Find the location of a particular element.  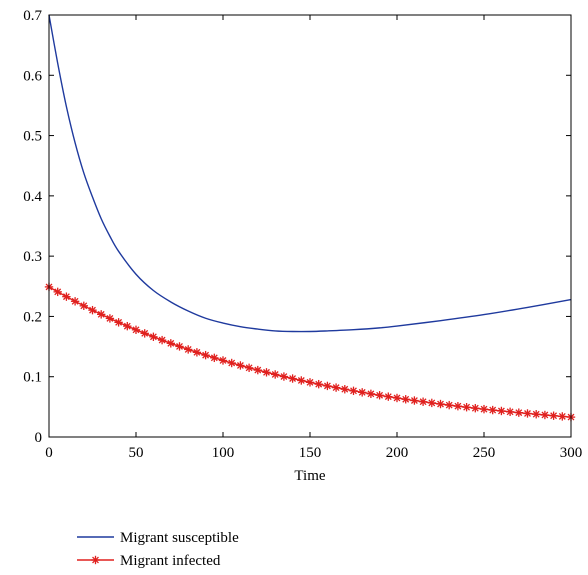

legend: Migrant susceptible Migrant infected is located at coordinates (158, 549).